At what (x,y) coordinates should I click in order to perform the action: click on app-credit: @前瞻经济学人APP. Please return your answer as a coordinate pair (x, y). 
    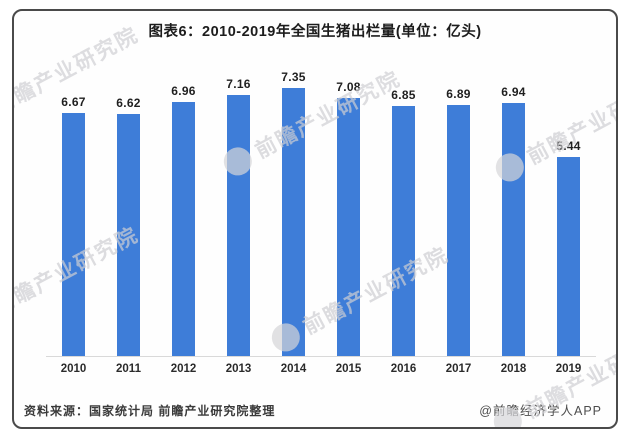
    Looking at the image, I should click on (540, 411).